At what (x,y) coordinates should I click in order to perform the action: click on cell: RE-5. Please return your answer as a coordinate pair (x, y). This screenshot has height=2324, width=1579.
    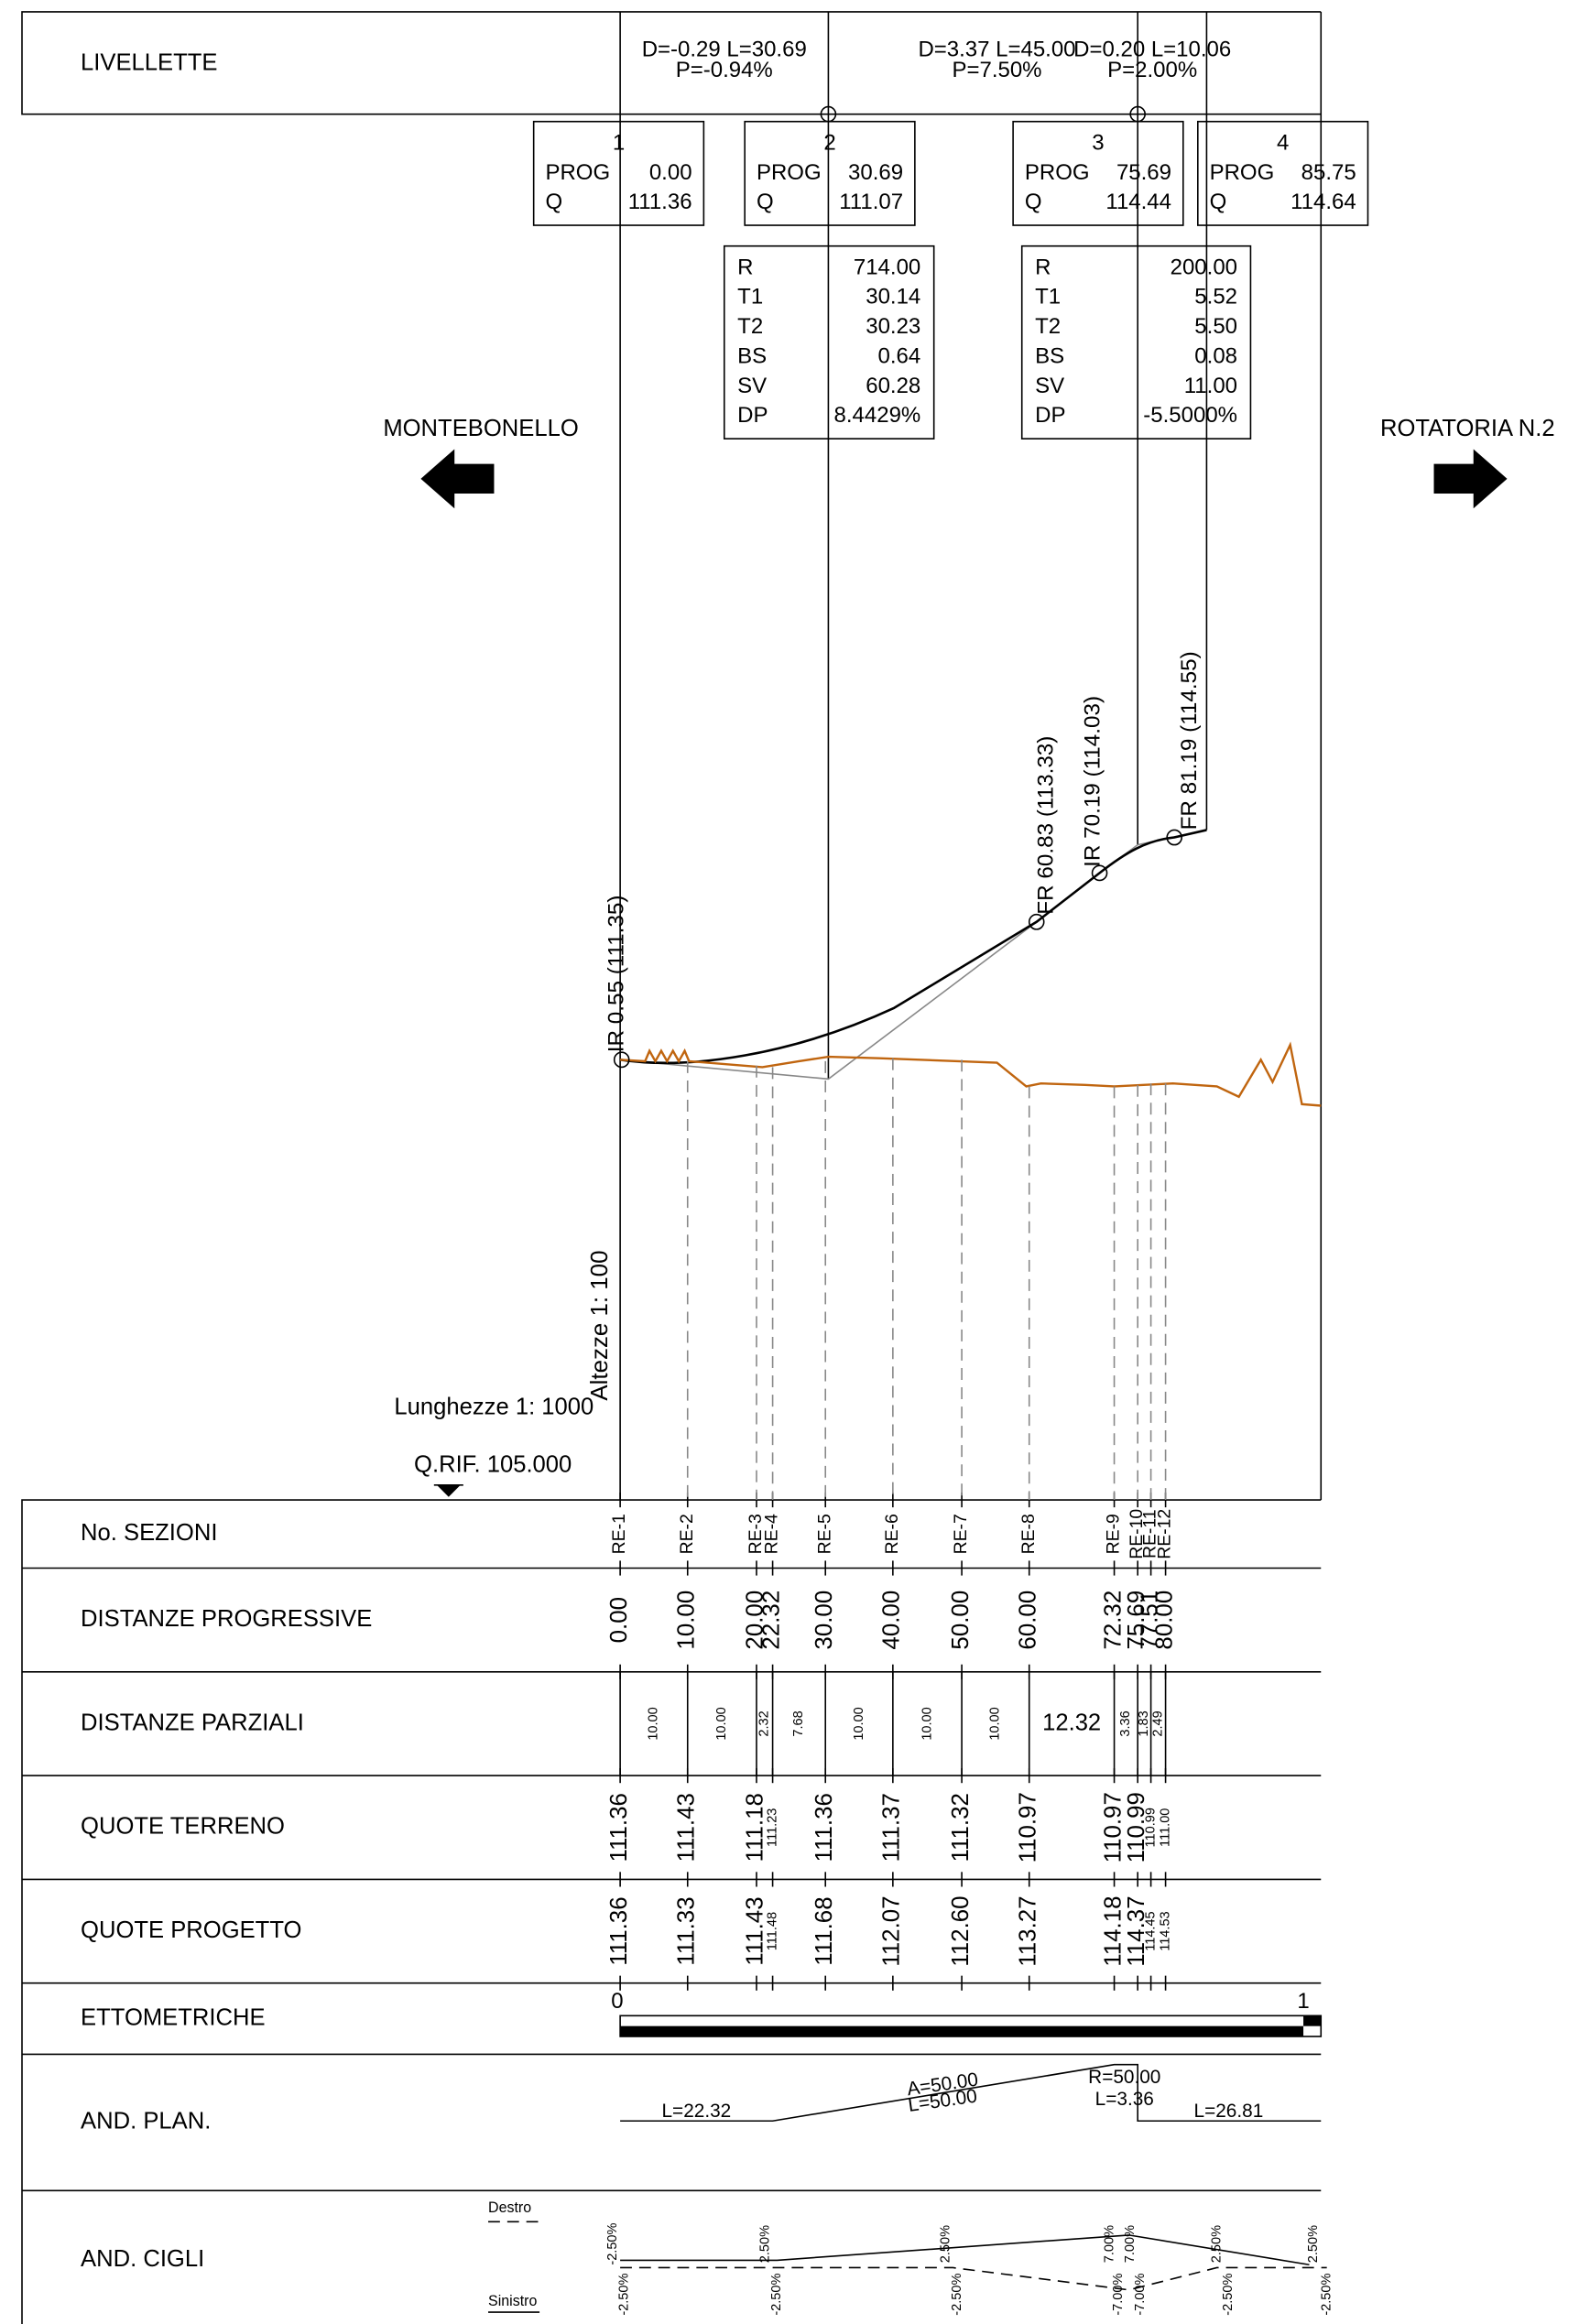
    Looking at the image, I should click on (824, 1534).